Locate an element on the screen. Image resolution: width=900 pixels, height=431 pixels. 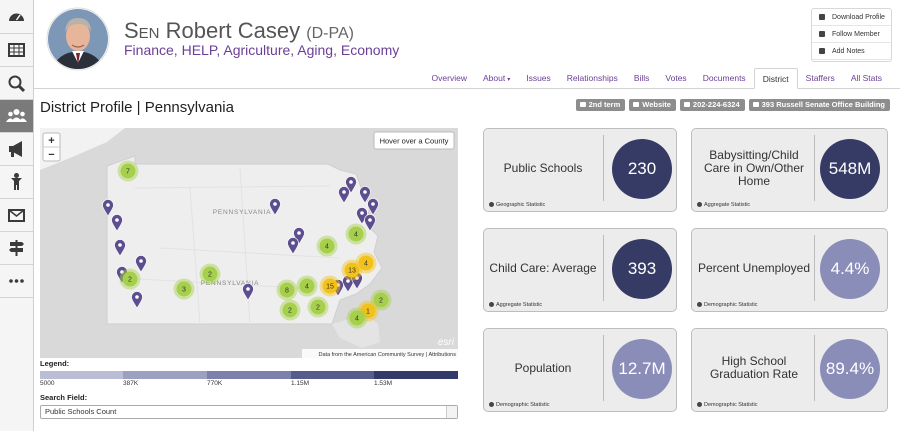
tab-label: Overview is located at coordinates (449, 78).